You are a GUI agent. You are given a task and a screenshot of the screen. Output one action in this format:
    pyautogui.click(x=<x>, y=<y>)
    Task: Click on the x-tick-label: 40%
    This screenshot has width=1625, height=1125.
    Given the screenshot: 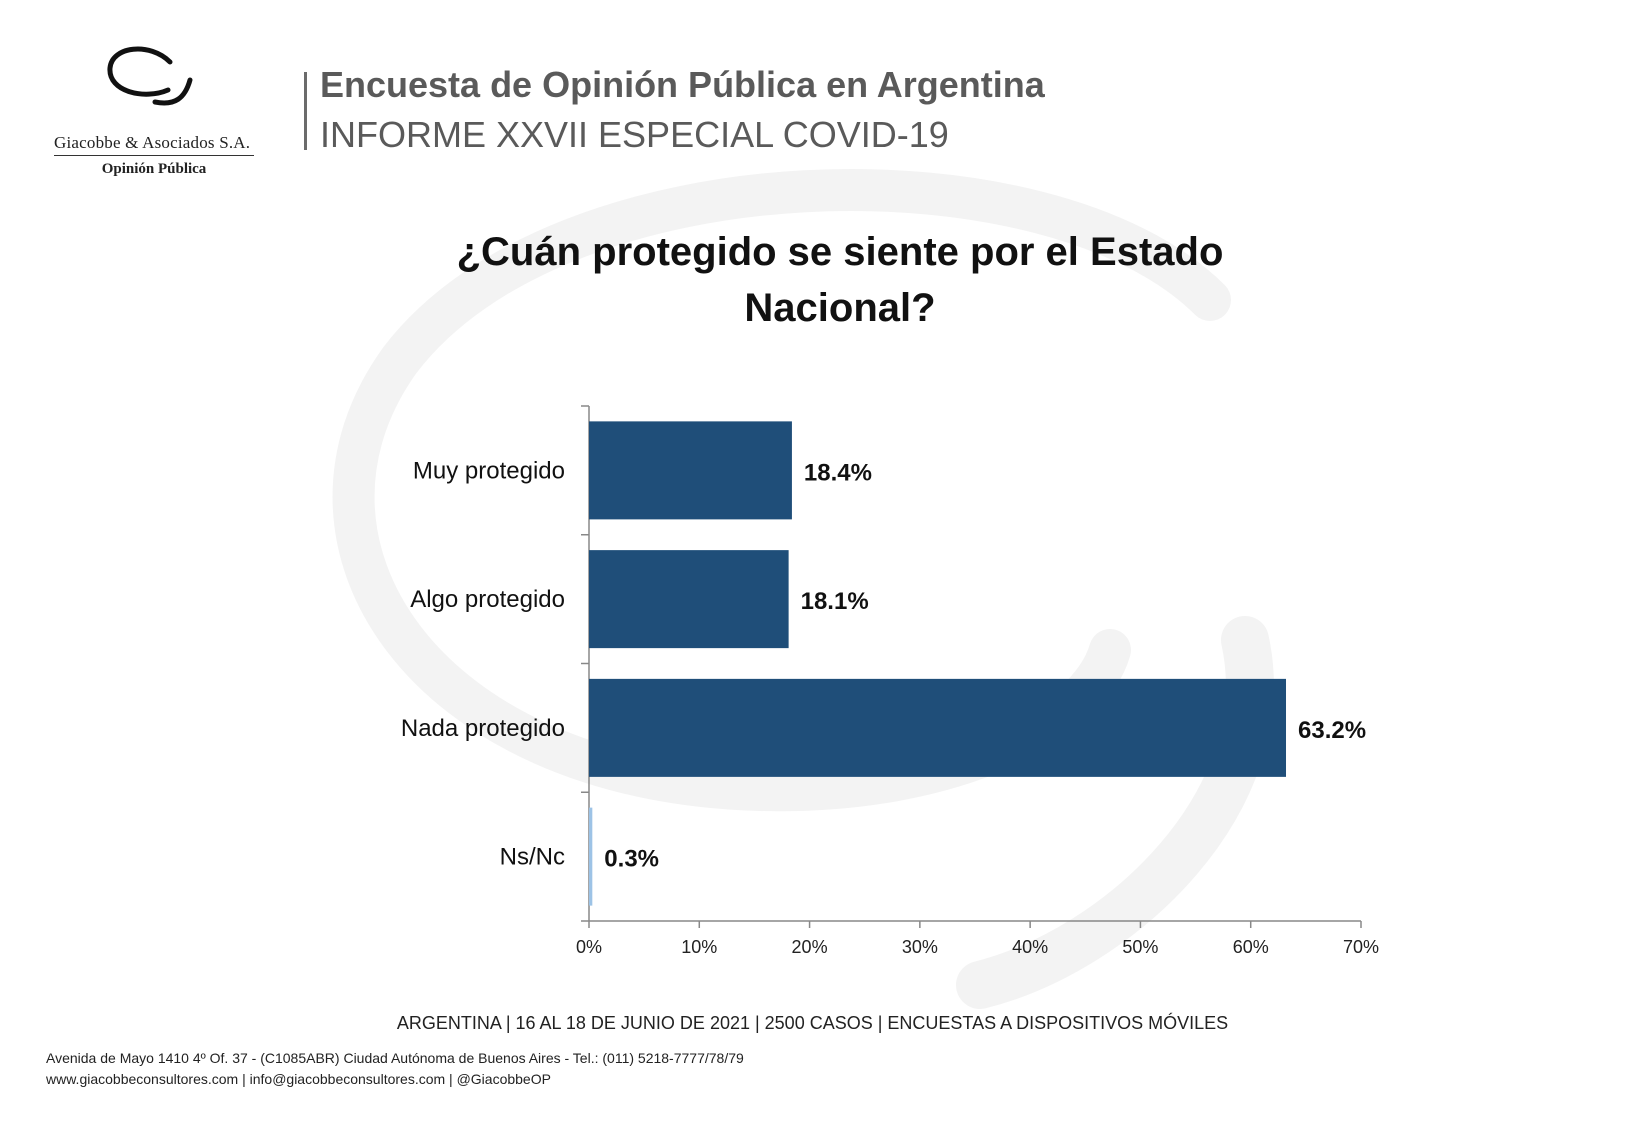 What is the action you would take?
    pyautogui.click(x=1030, y=947)
    